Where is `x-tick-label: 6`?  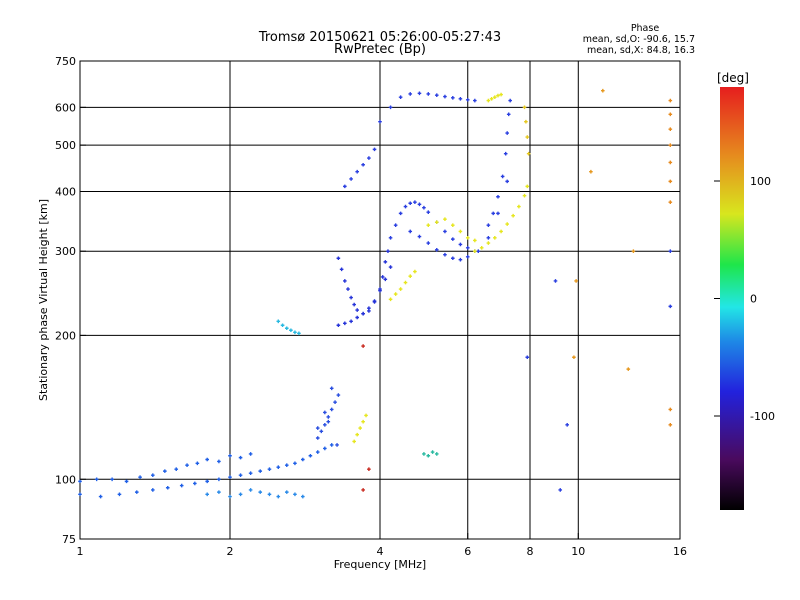 x-tick-label: 6 is located at coordinates (467, 551).